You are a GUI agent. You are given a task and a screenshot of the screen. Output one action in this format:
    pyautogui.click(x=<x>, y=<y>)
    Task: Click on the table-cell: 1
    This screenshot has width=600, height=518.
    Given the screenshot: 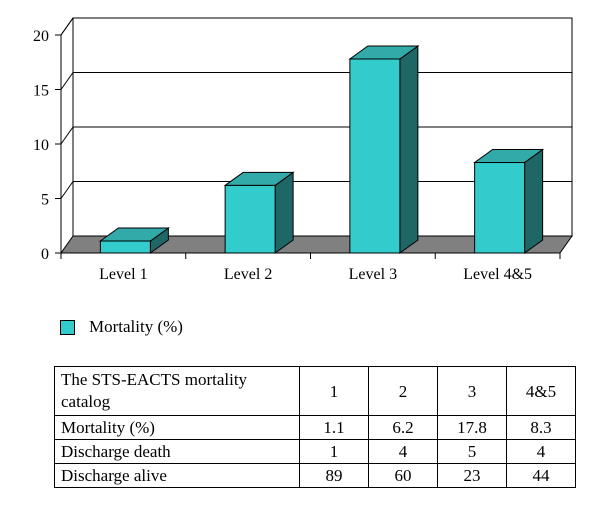 What is the action you would take?
    pyautogui.click(x=334, y=451)
    